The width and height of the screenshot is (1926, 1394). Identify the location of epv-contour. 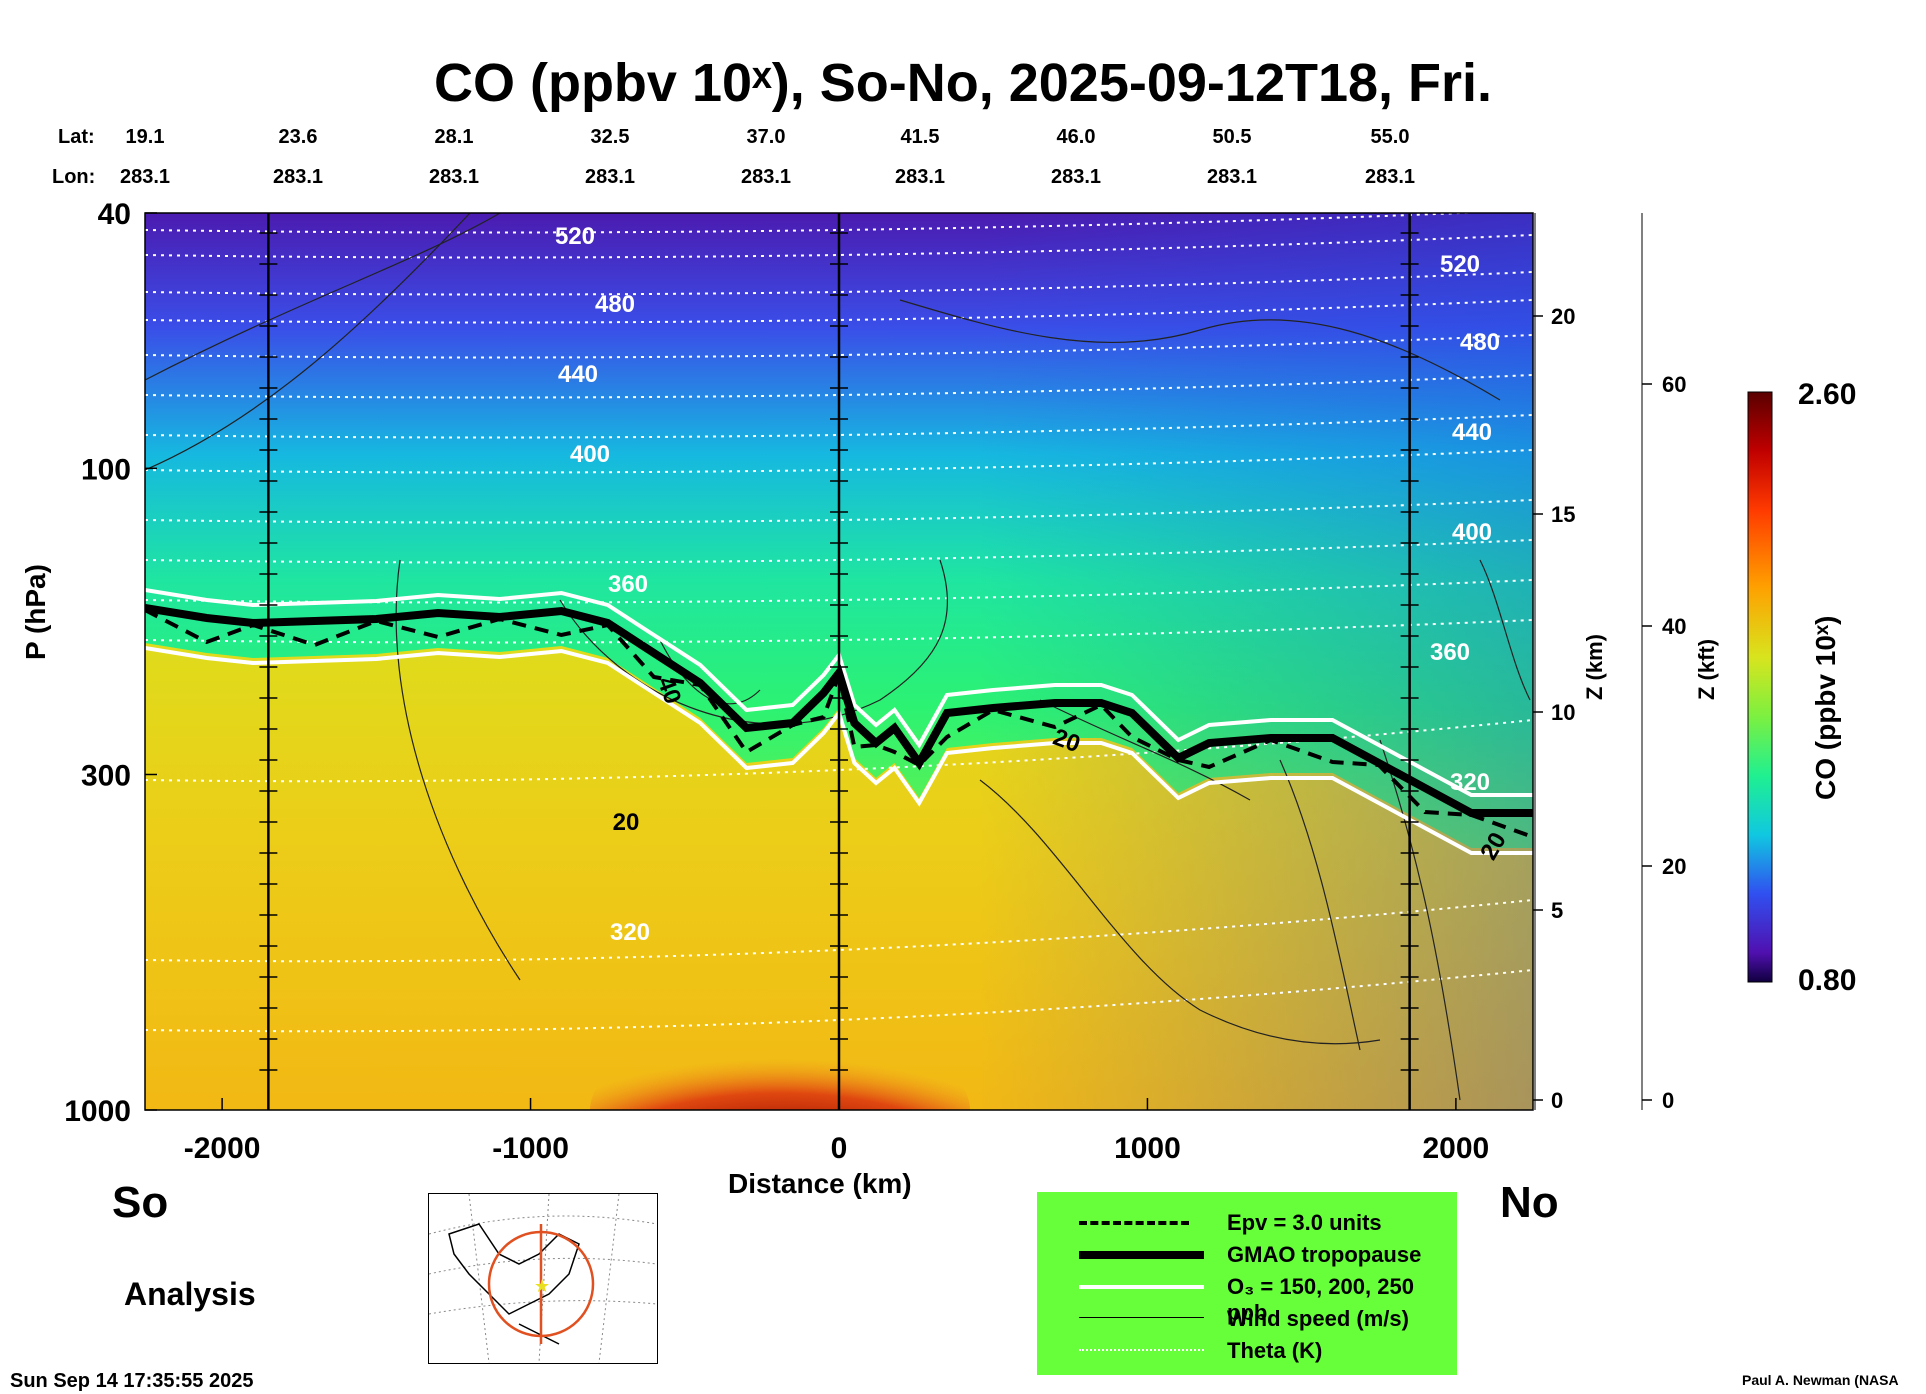
(839, 723).